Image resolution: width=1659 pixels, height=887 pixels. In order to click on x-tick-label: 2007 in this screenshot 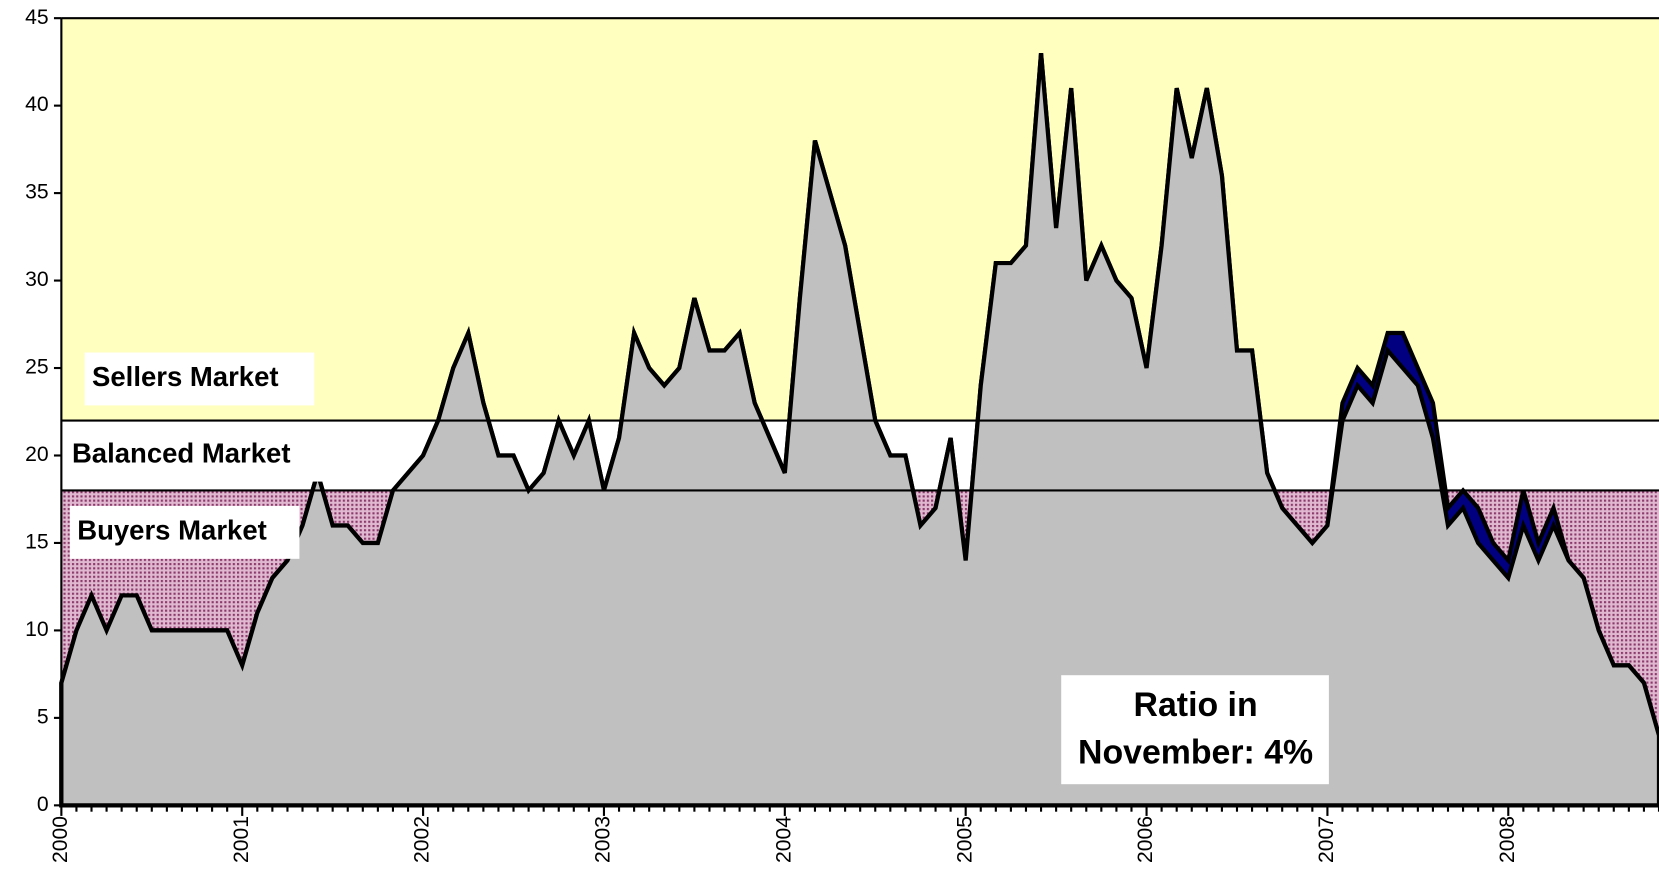, I will do `click(1326, 839)`.